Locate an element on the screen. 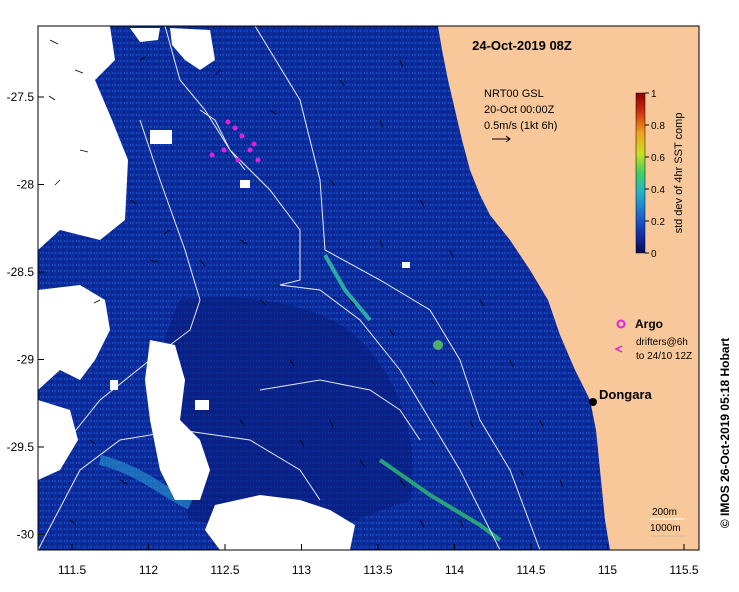  drifters-label-line2: to 24/10 12Z is located at coordinates (664, 356).